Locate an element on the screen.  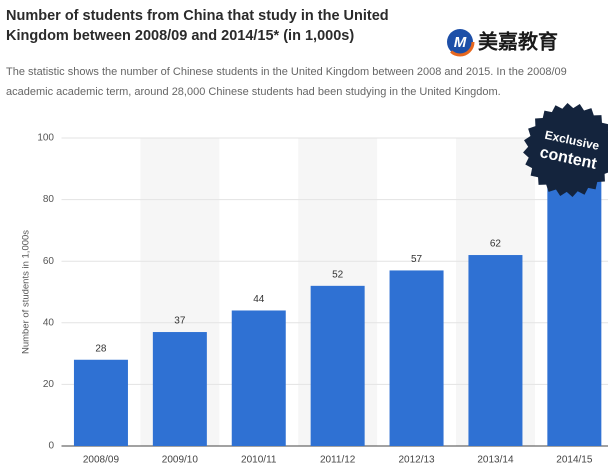
x-tick-label: 2013/14 is located at coordinates (495, 460).